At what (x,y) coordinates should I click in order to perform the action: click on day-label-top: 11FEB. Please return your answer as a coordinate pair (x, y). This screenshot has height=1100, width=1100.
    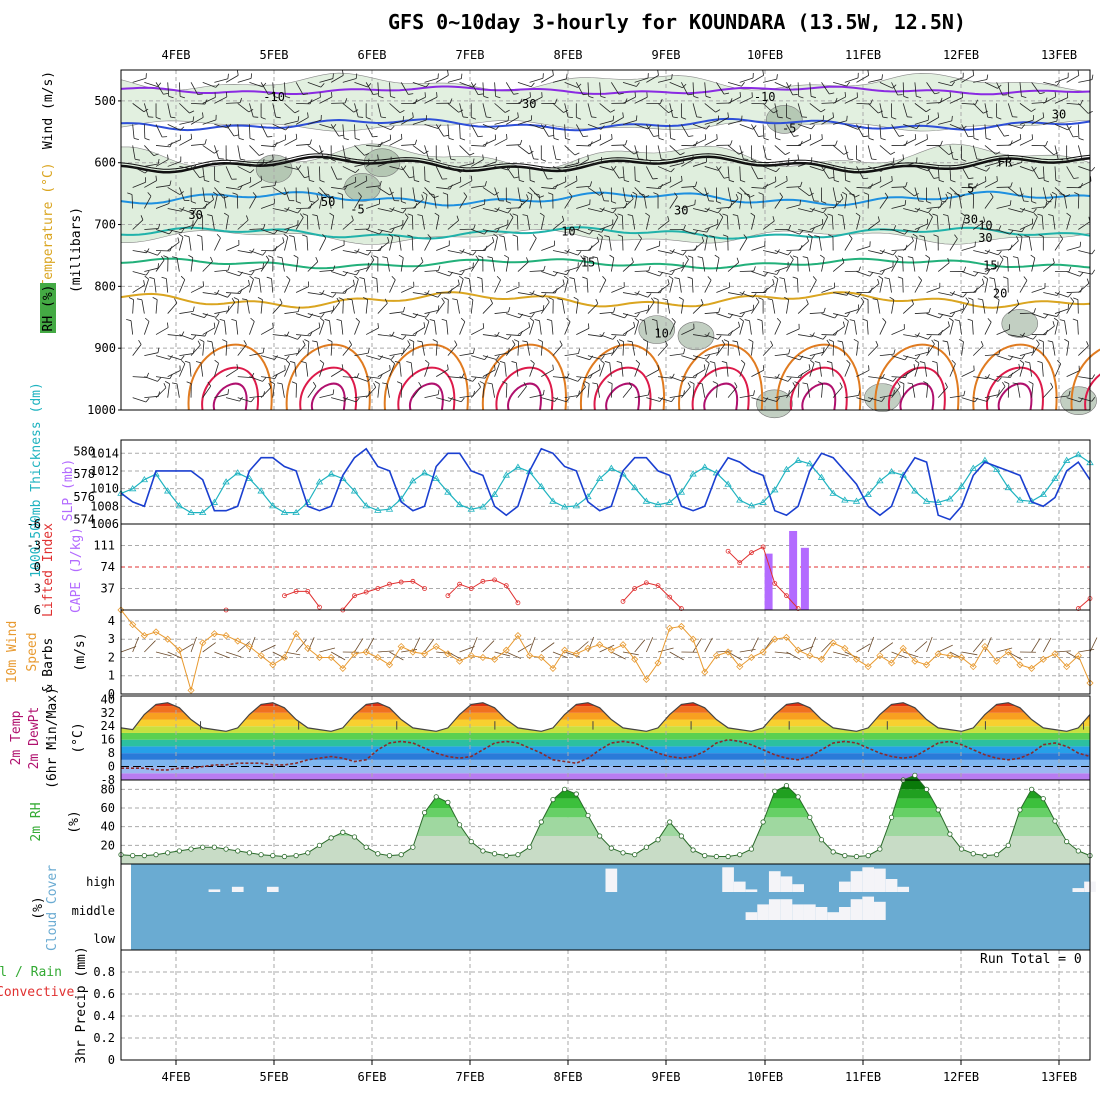
    Looking at the image, I should click on (863, 55).